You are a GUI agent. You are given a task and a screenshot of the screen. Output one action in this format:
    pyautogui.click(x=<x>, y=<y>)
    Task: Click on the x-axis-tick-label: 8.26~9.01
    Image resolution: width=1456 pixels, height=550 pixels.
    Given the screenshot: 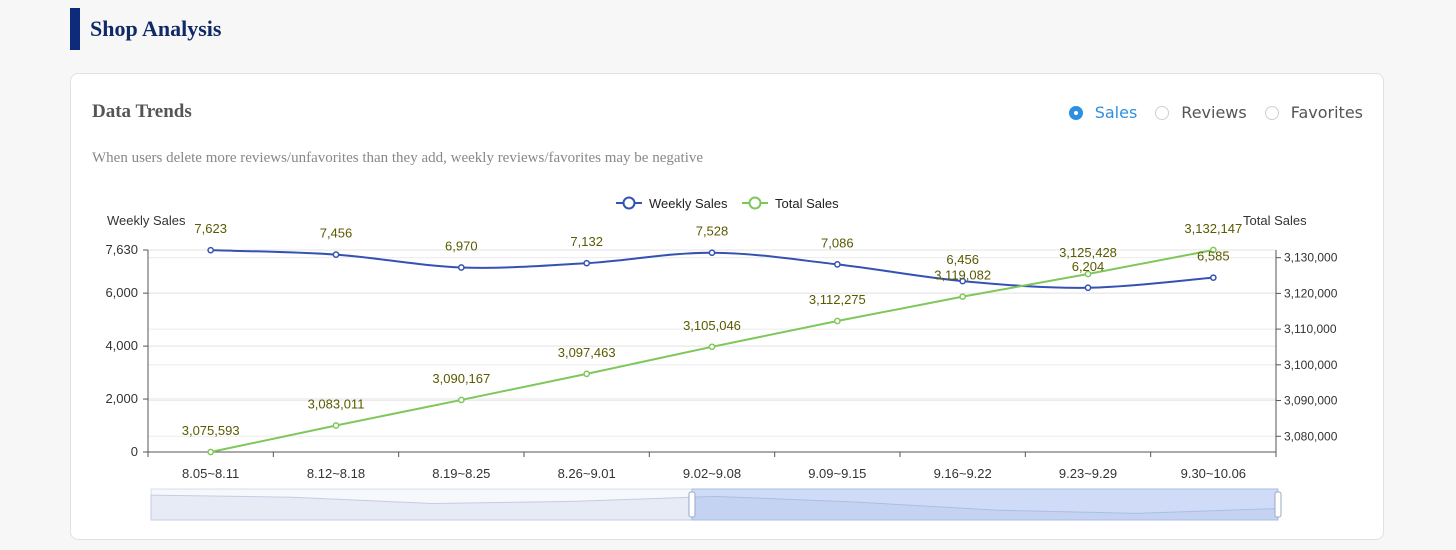 What is the action you would take?
    pyautogui.click(x=587, y=473)
    